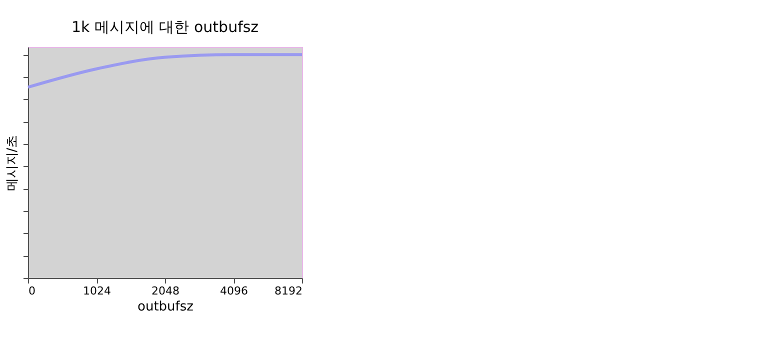 The image size is (763, 344). What do you see at coordinates (166, 291) in the screenshot?
I see `x-tick-label: 2048` at bounding box center [166, 291].